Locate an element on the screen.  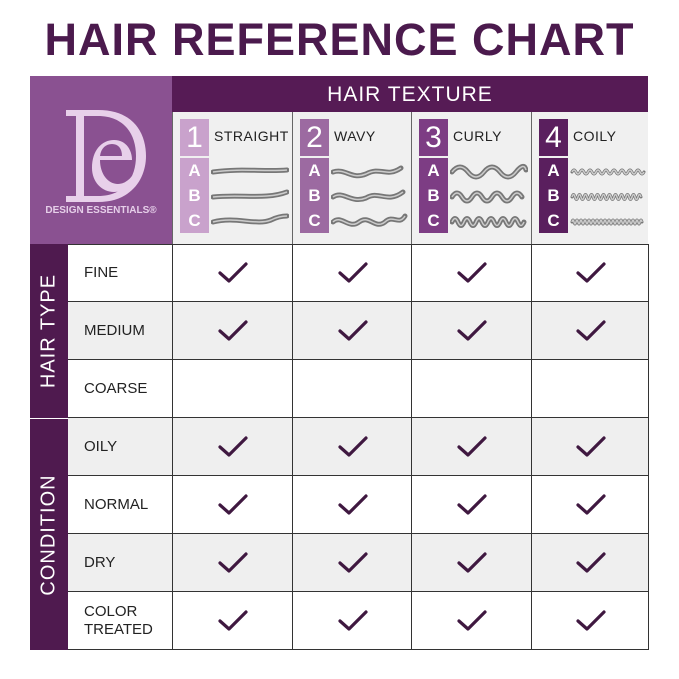
row-label: NORMAL is located at coordinates (116, 504).